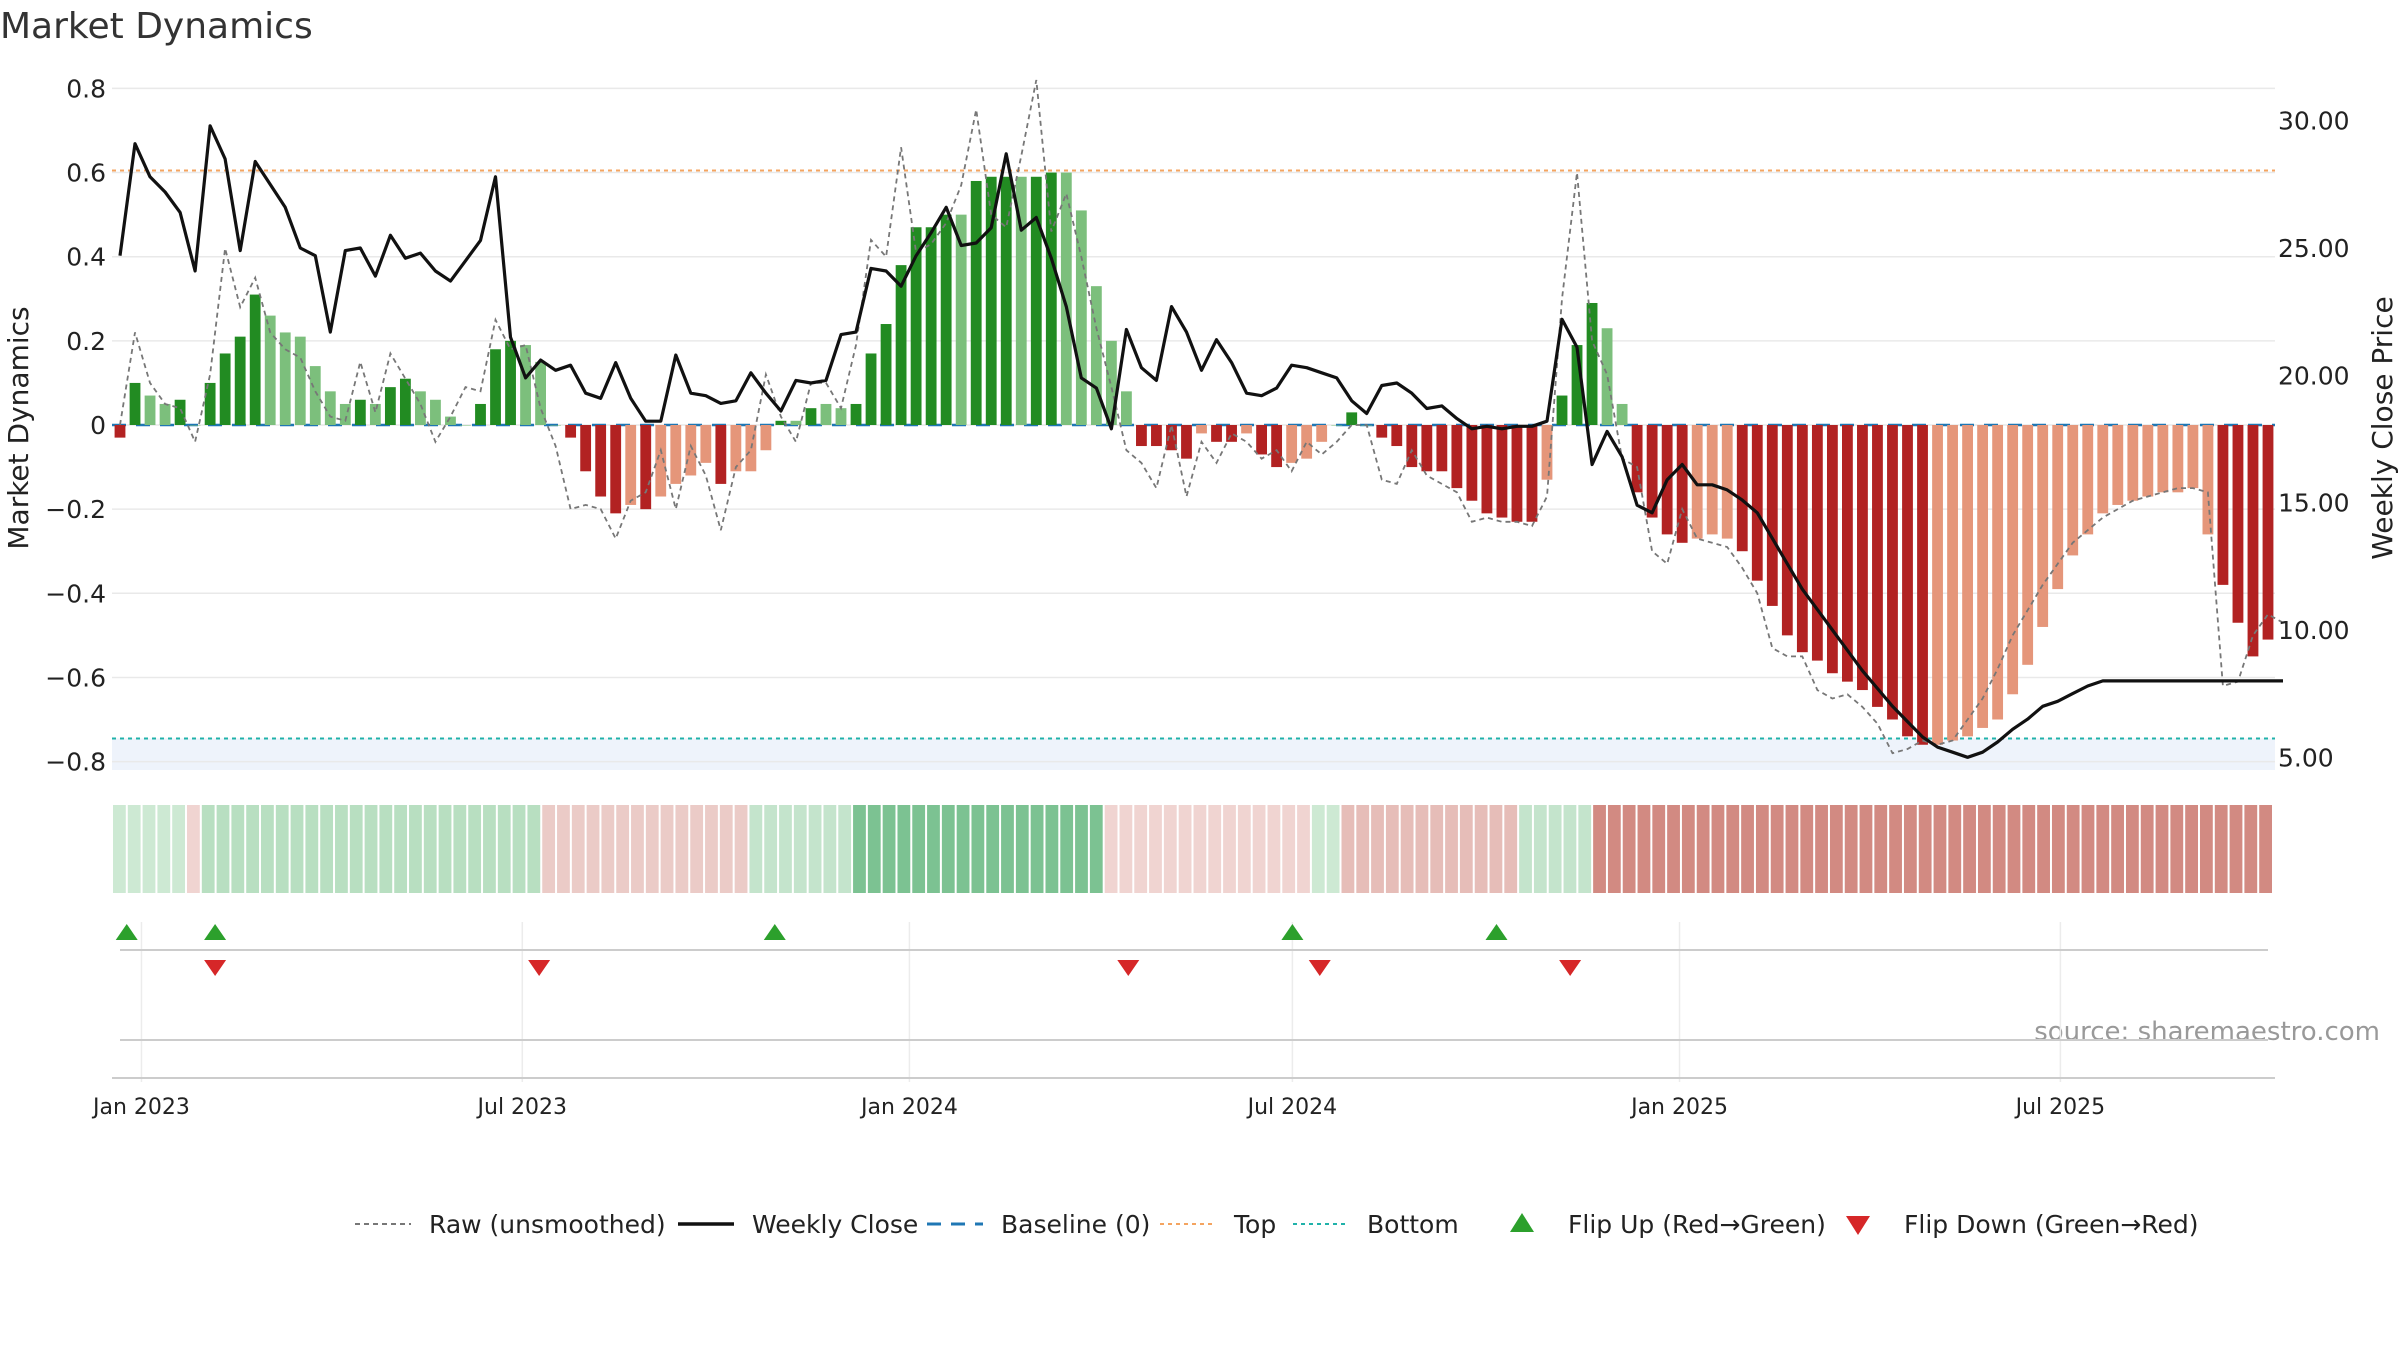 The image size is (2400, 1354). Describe the element at coordinates (774, 932) in the screenshot. I see `flip-up-marker` at that location.